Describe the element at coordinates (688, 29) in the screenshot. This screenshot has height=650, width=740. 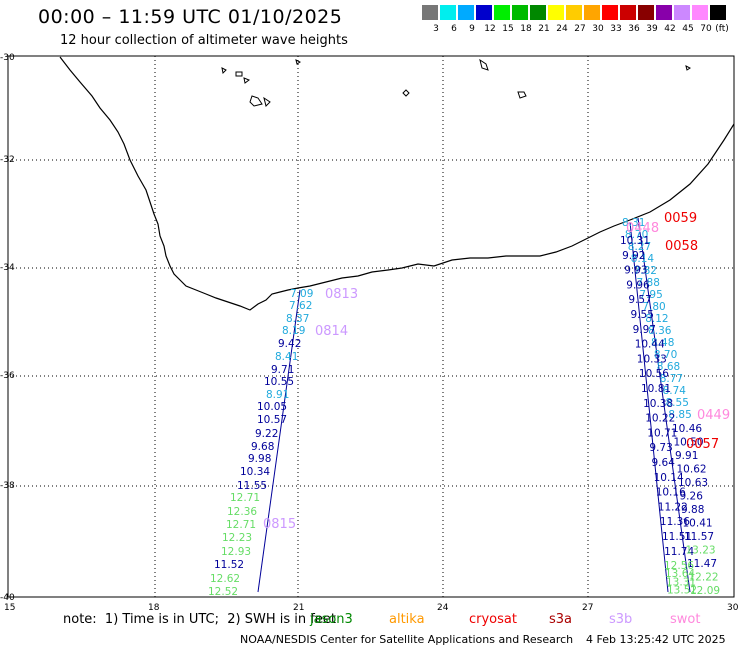
I see `legend-label: 45` at that location.